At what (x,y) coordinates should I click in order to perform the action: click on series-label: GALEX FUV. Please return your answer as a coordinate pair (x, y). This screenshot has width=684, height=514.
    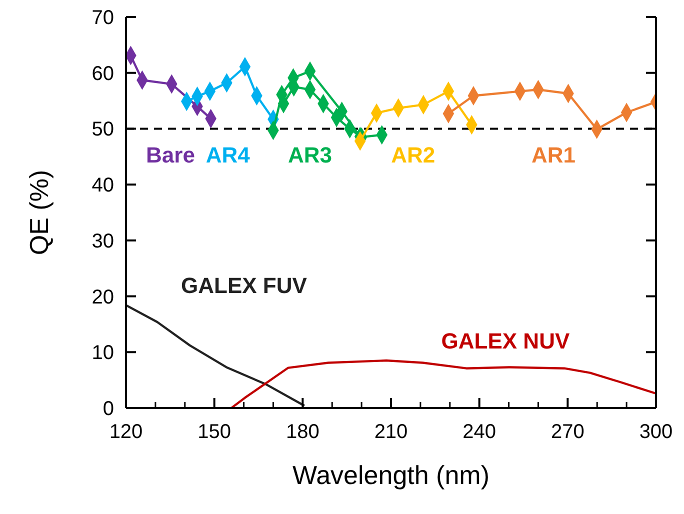
    Looking at the image, I should click on (244, 285).